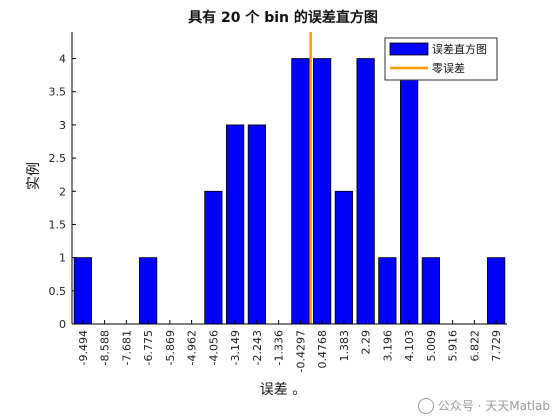  What do you see at coordinates (387, 346) in the screenshot?
I see `x-tick-label: 3.196` at bounding box center [387, 346].